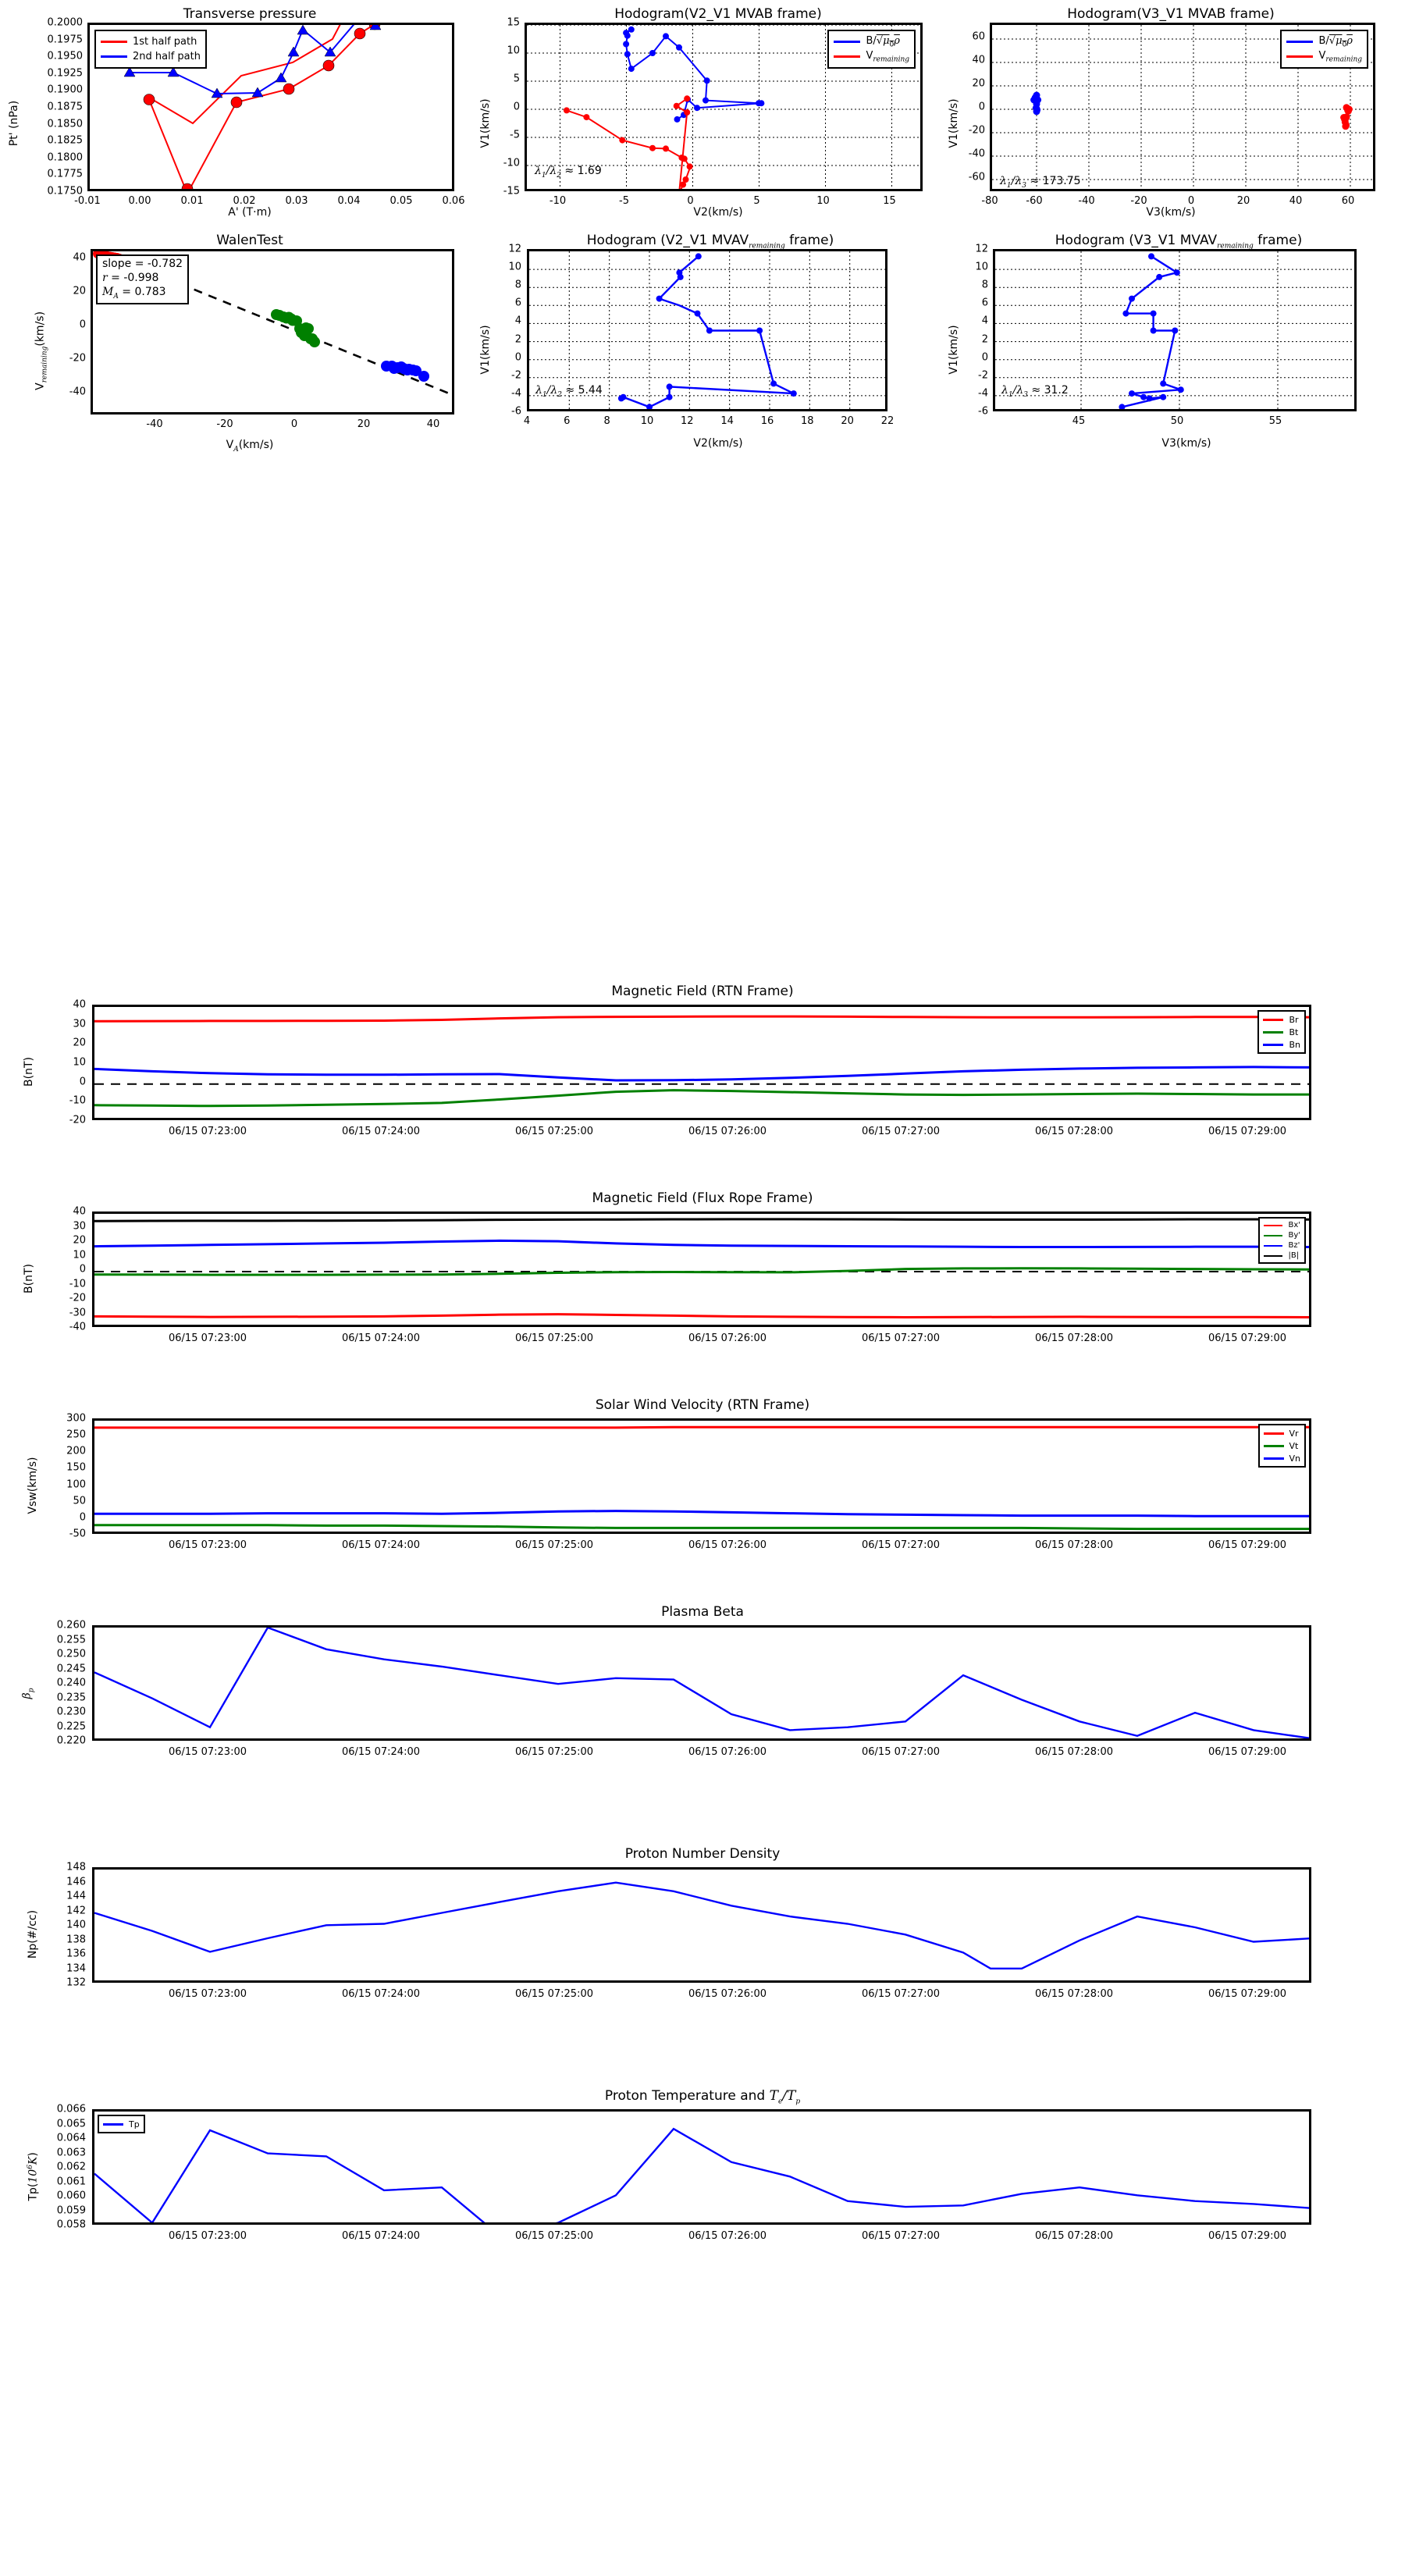 The image size is (1405, 2576). What do you see at coordinates (208, 1752) in the screenshot?
I see `xtick: 06/15 07:23:00` at bounding box center [208, 1752].